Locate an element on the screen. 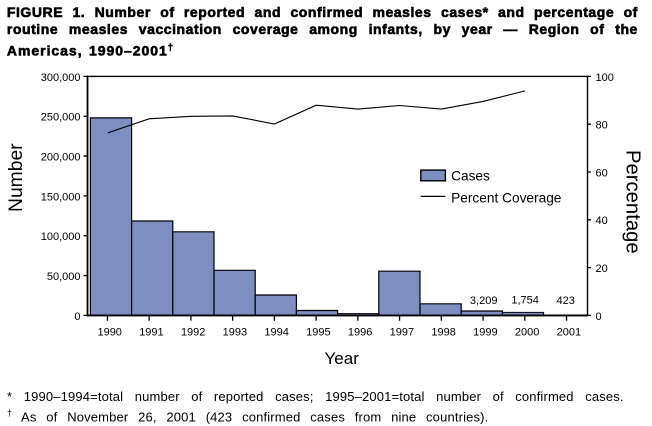 Image resolution: width=652 pixels, height=426 pixels. svg-text: 50,000 is located at coordinates (64, 277).